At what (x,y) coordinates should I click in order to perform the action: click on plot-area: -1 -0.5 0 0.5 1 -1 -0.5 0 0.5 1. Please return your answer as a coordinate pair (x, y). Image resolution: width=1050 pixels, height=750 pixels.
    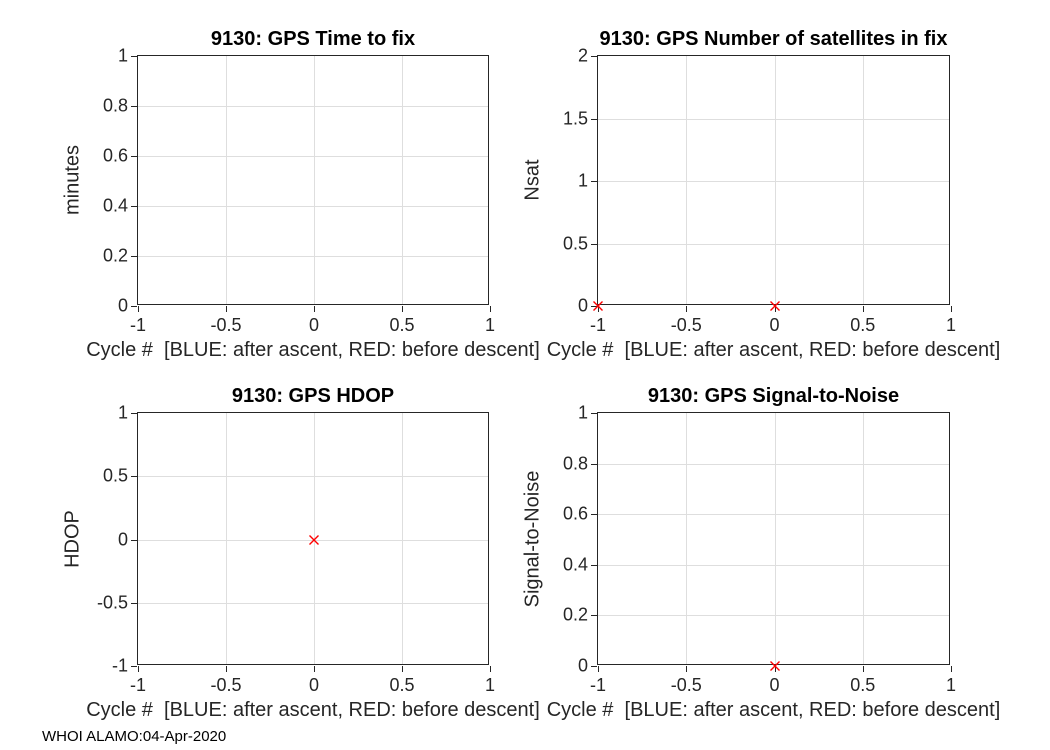
    Looking at the image, I should click on (296, 549).